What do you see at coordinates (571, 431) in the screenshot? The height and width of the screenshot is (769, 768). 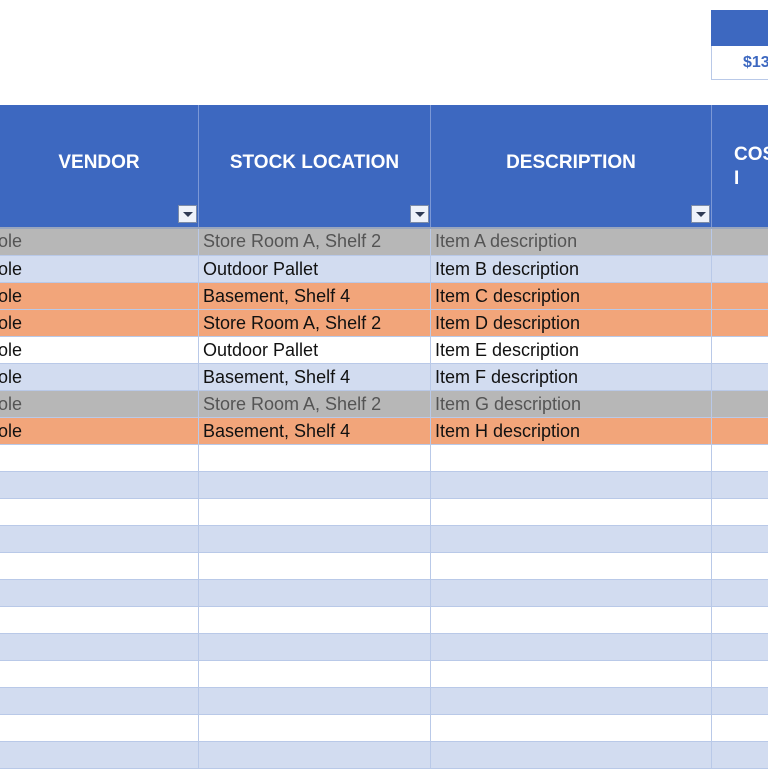 I see `cell-description: Item H description` at bounding box center [571, 431].